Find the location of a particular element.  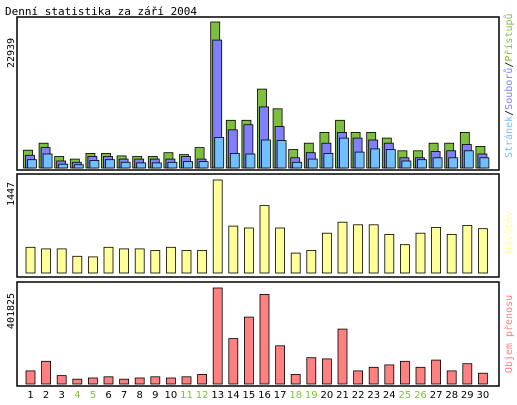

x-tick-label-day-20: 20 is located at coordinates (327, 395).